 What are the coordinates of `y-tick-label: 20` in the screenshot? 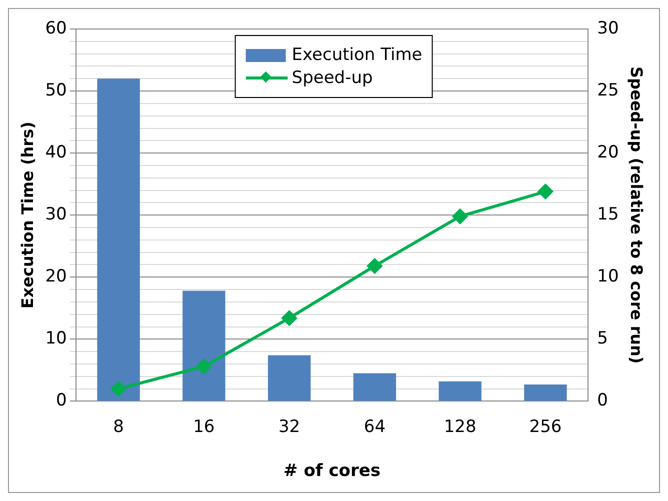 It's located at (56, 276).